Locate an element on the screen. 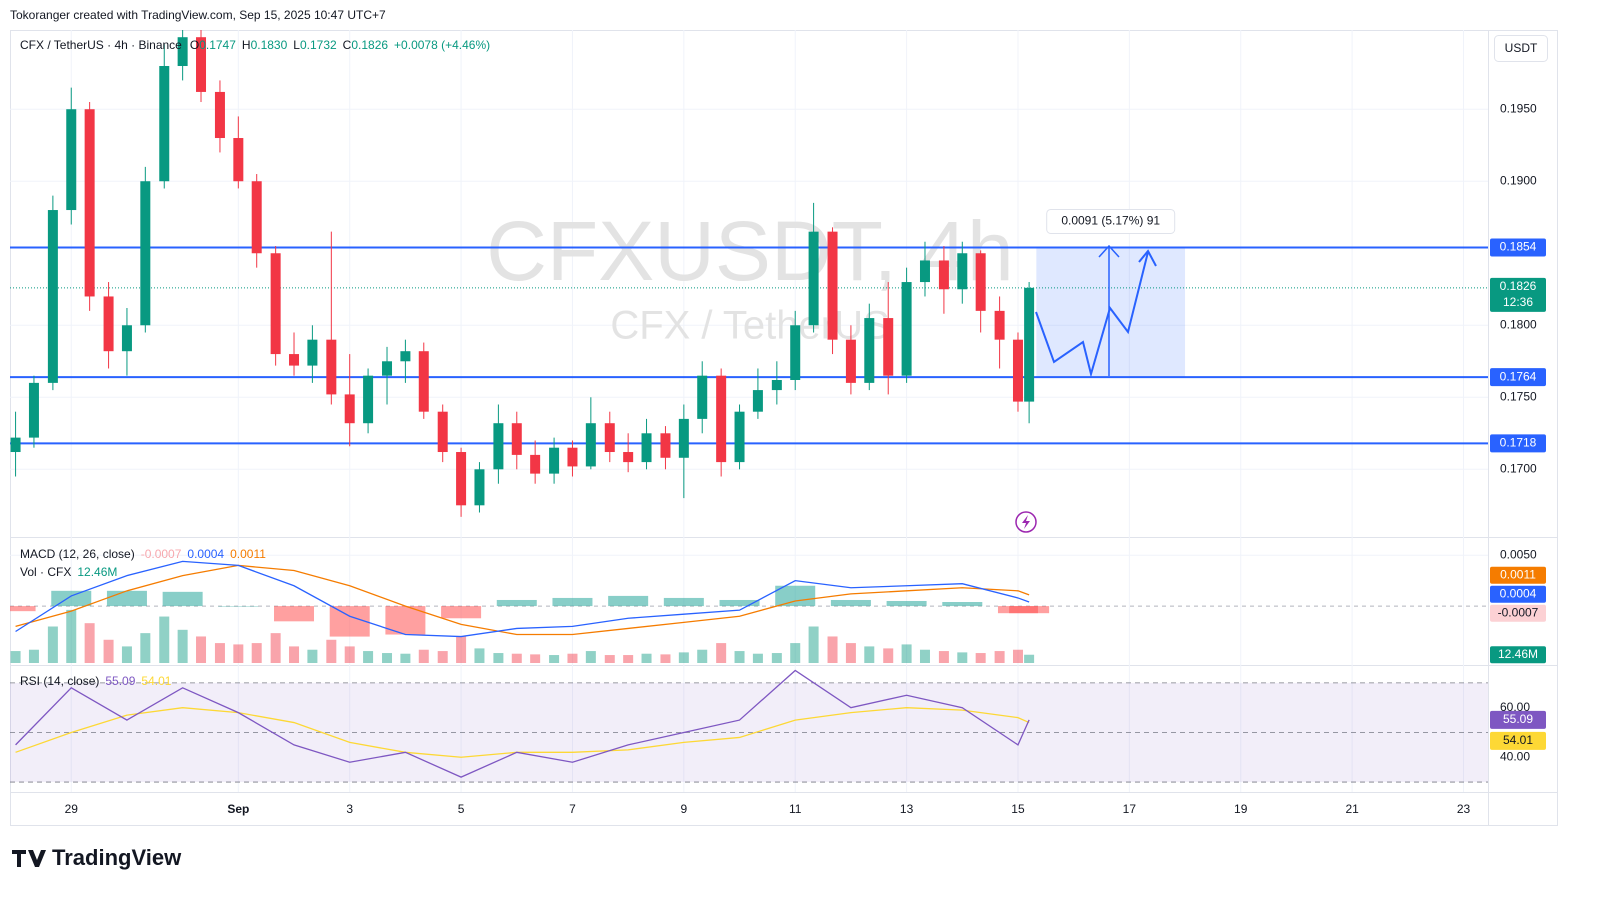  countdown-label: 12:36 is located at coordinates (1518, 302).